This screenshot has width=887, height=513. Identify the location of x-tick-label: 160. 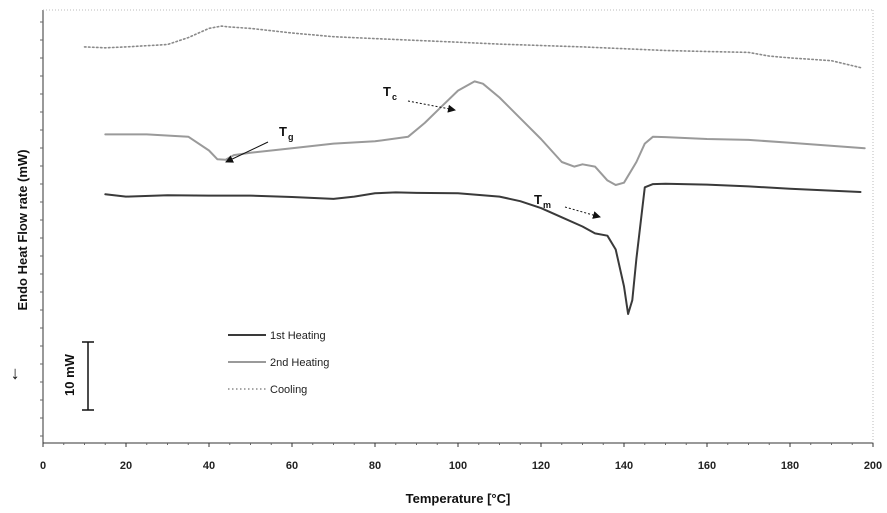
(707, 466).